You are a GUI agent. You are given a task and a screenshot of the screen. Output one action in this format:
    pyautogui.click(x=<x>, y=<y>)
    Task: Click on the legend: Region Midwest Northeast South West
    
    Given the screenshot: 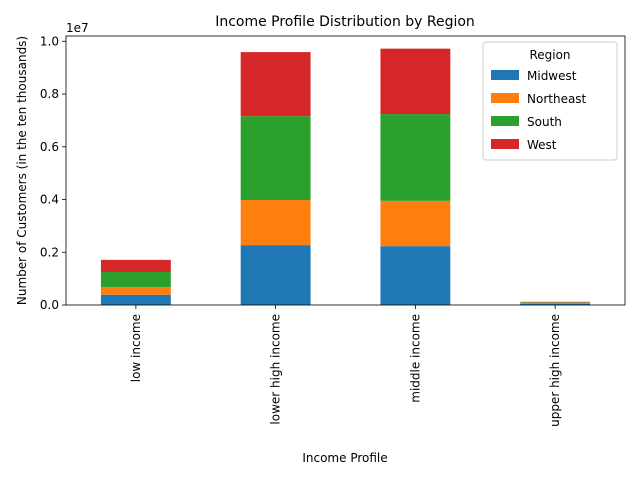 What is the action you would take?
    pyautogui.click(x=550, y=101)
    